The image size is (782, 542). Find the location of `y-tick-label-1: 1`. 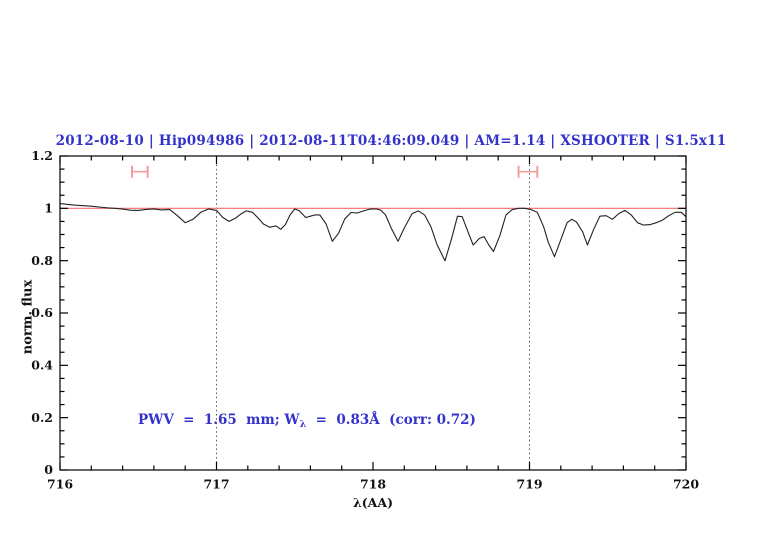

y-tick-label-1: 1 is located at coordinates (48, 208).